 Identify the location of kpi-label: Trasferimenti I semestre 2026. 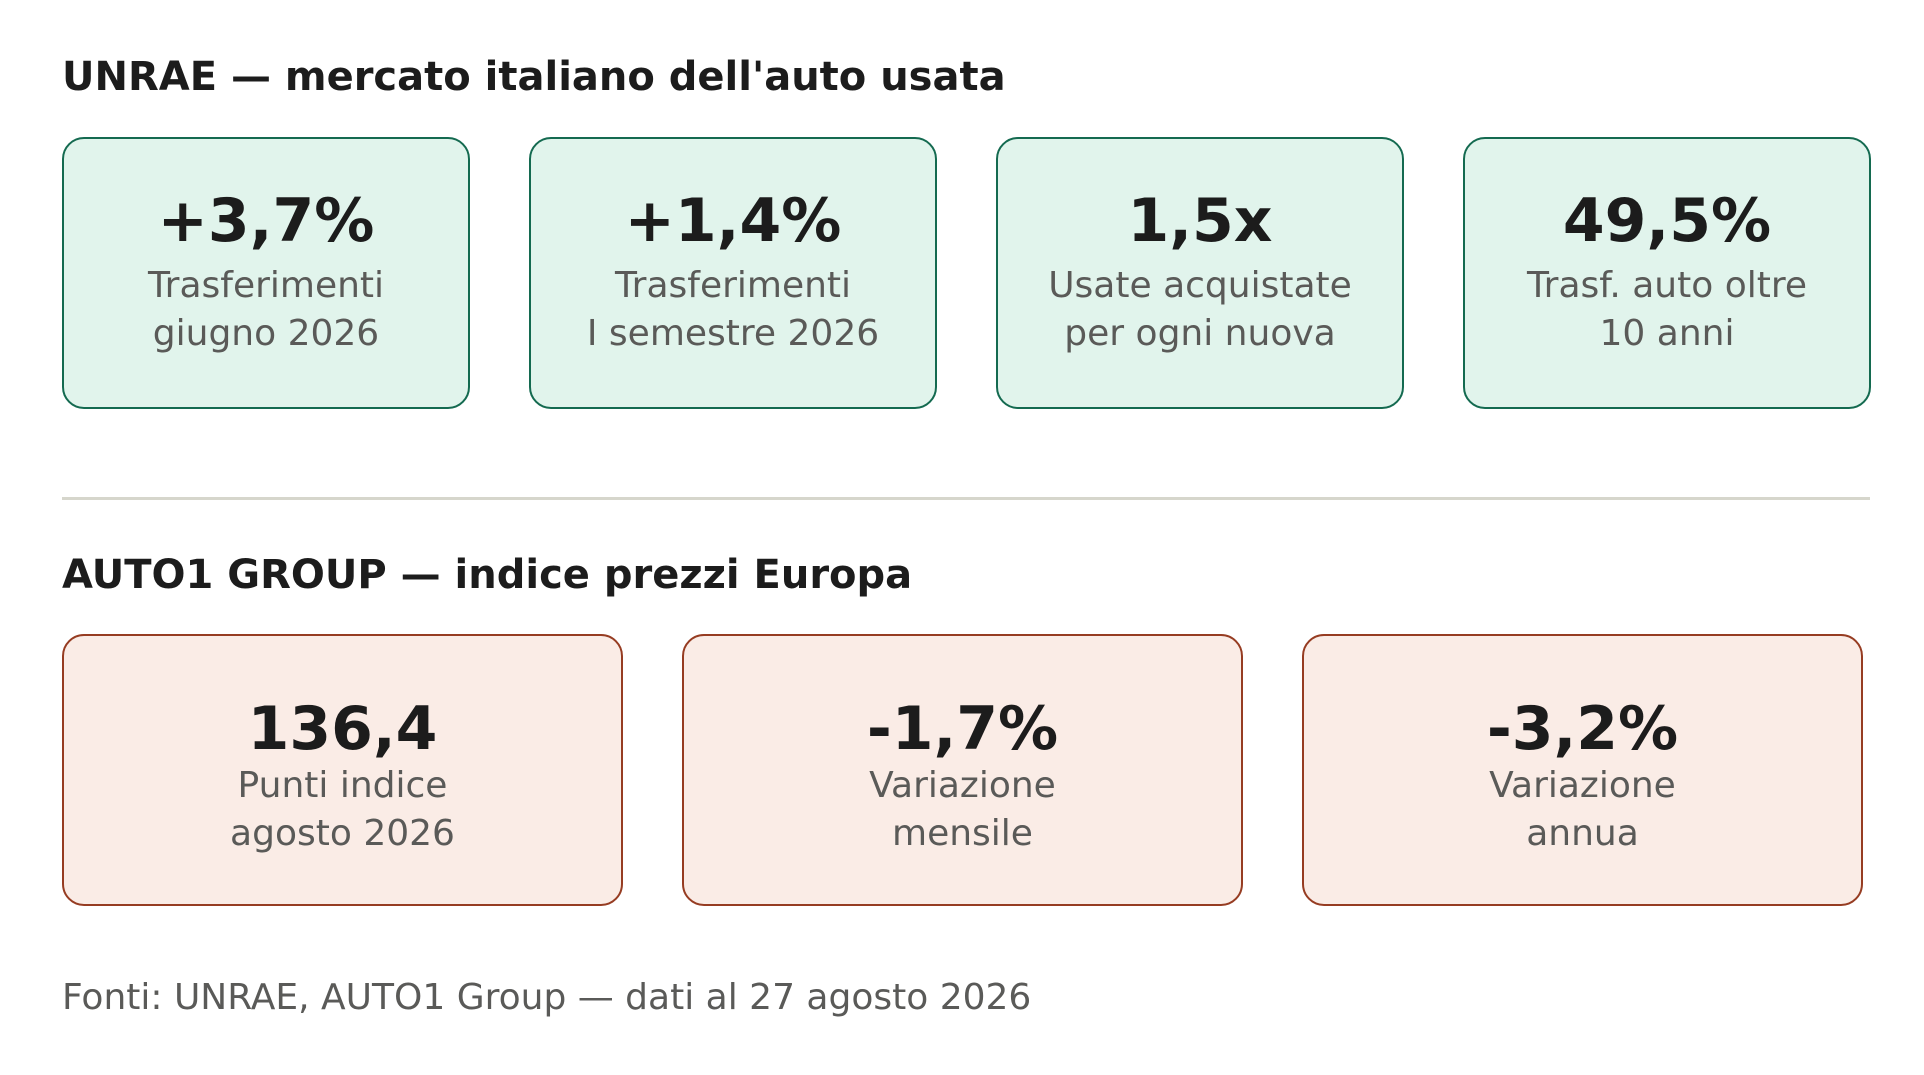
(733, 310).